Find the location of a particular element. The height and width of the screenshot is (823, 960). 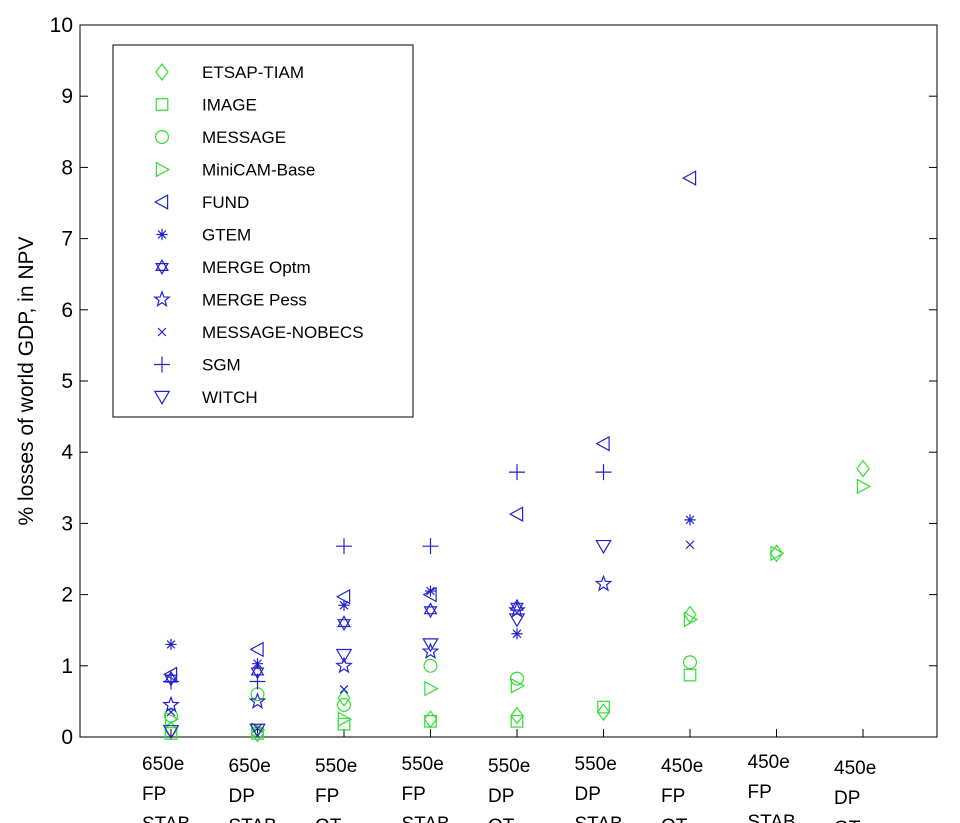

legend-label: SGM is located at coordinates (221, 365).